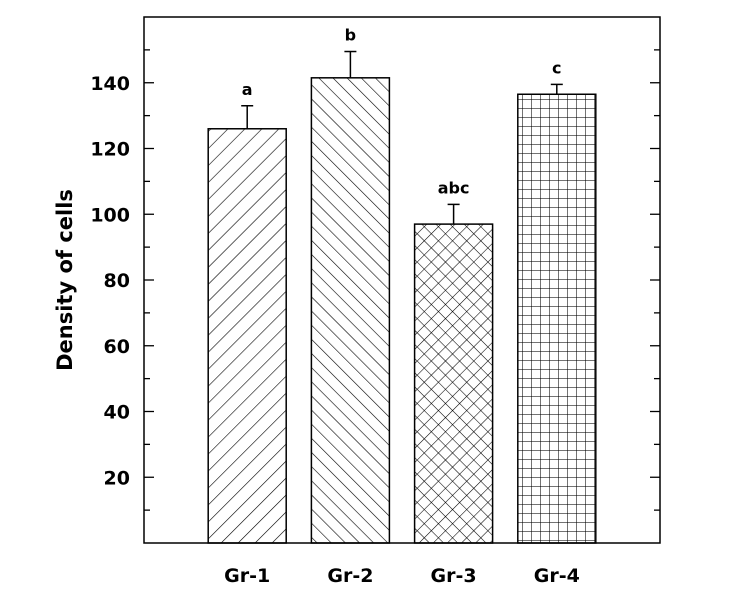  Describe the element at coordinates (350, 576) in the screenshot. I see `x-tick-label: Gr-2` at that location.